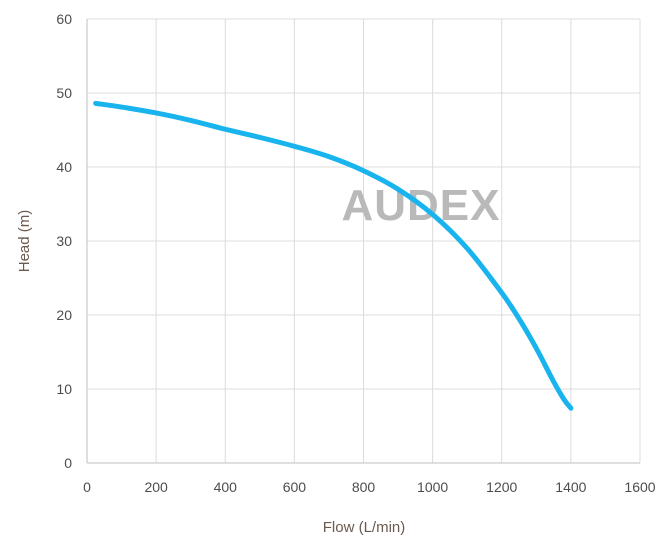 This screenshot has width=668, height=540. I want to click on y-tick-label: 50, so click(64, 93).